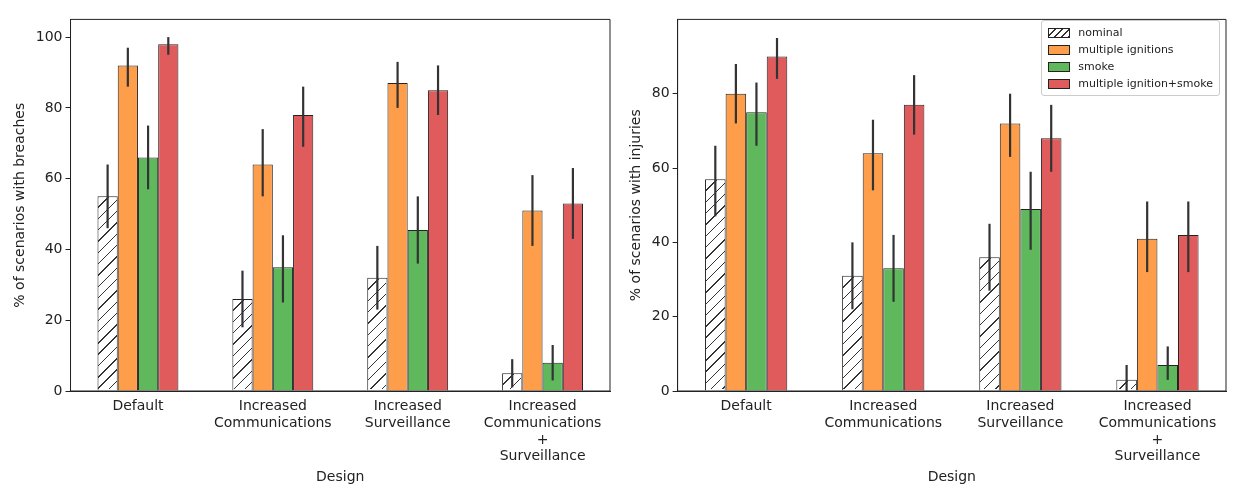 The height and width of the screenshot is (499, 1250). What do you see at coordinates (1126, 49) in the screenshot?
I see `legend-label: multiple ignitions` at bounding box center [1126, 49].